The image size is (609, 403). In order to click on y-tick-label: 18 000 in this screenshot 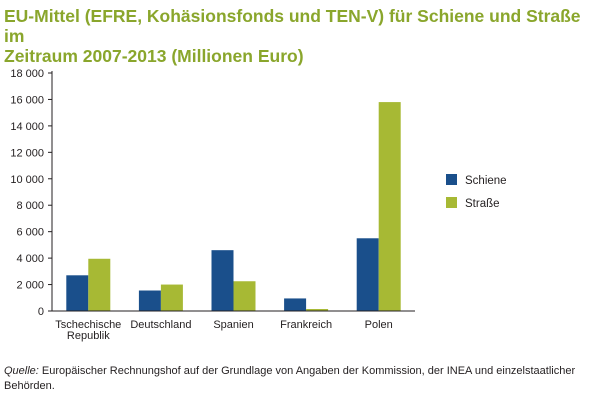, I will do `click(27, 74)`.